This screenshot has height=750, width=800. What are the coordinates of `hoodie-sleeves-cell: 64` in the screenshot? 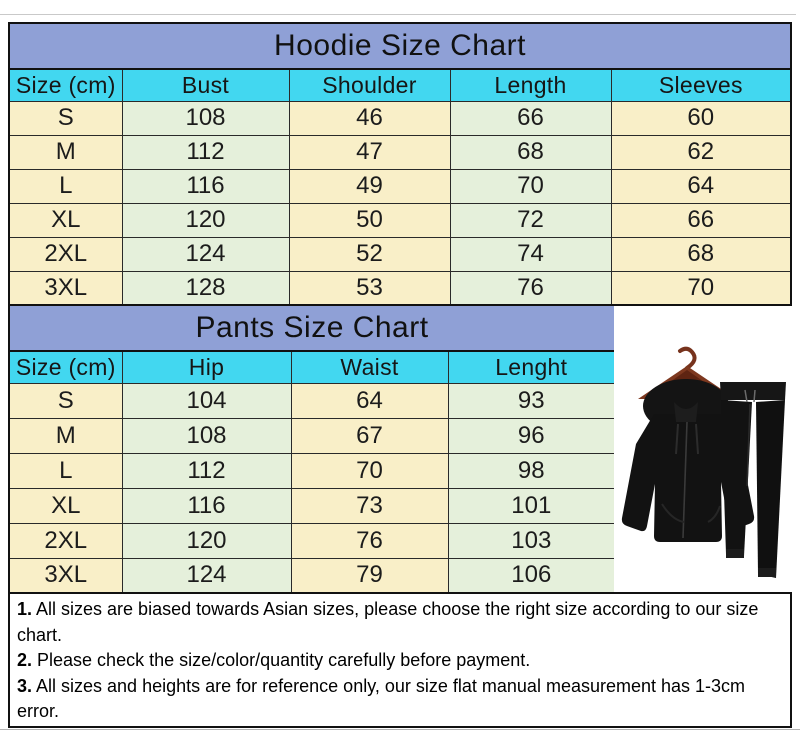 It's located at (701, 186).